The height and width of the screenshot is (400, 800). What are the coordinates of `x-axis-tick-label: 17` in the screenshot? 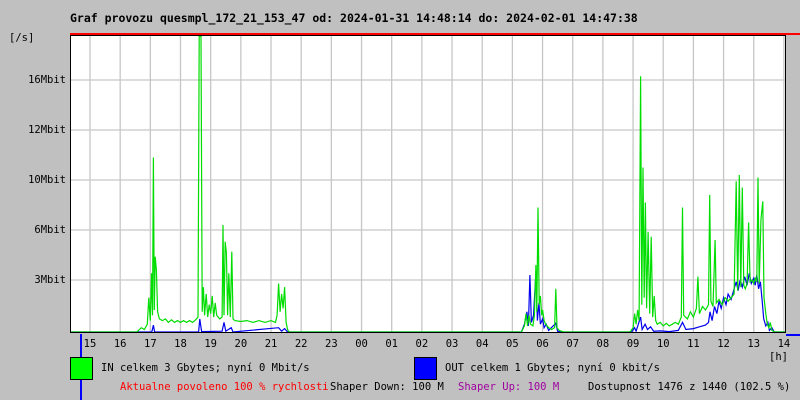 It's located at (150, 344).